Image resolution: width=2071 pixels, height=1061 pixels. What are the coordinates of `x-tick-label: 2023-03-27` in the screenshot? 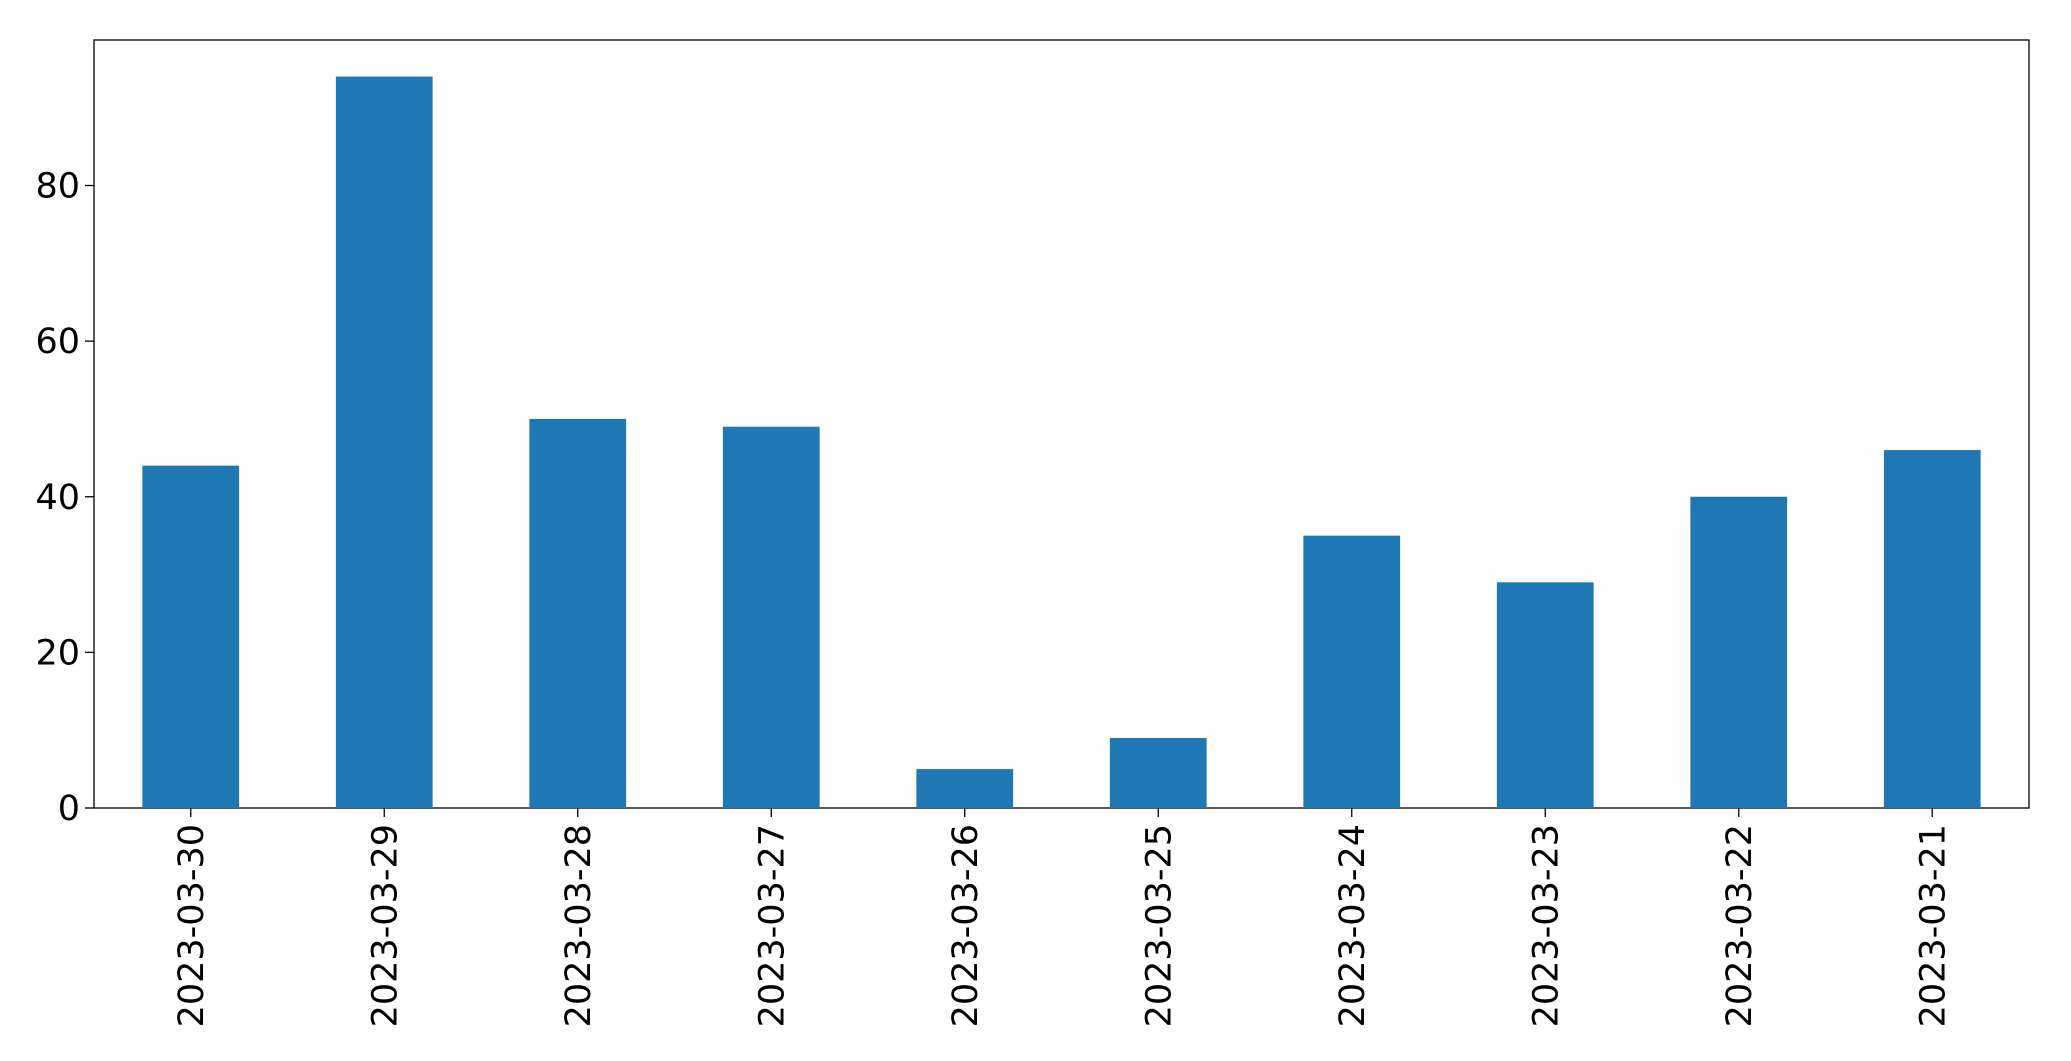 It's located at (772, 925).